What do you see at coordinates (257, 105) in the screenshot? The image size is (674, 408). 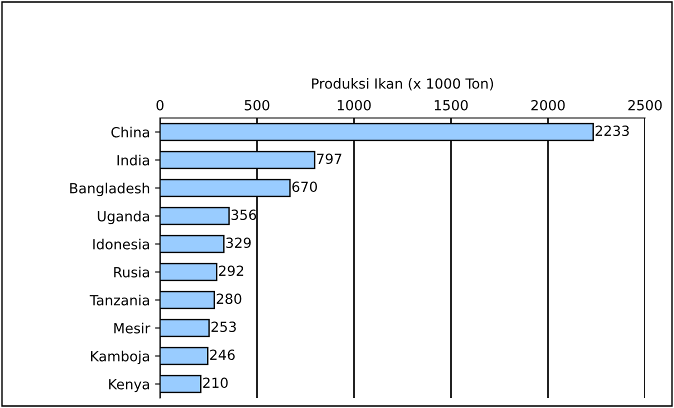 I see `x-tick-label: 500` at bounding box center [257, 105].